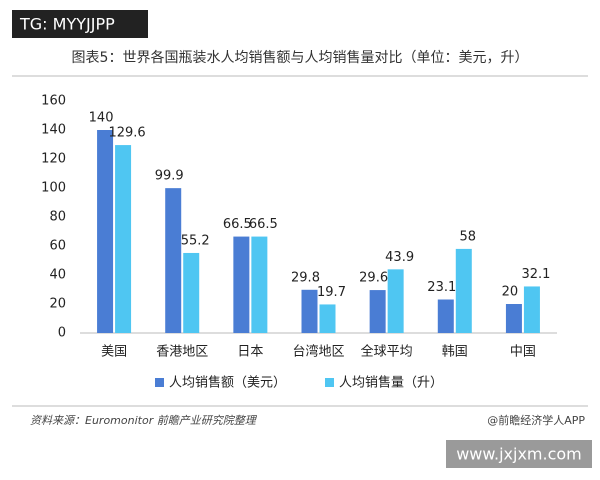 This screenshot has height=480, width=600. What do you see at coordinates (455, 352) in the screenshot?
I see `x-tick-label: 韩国` at bounding box center [455, 352].